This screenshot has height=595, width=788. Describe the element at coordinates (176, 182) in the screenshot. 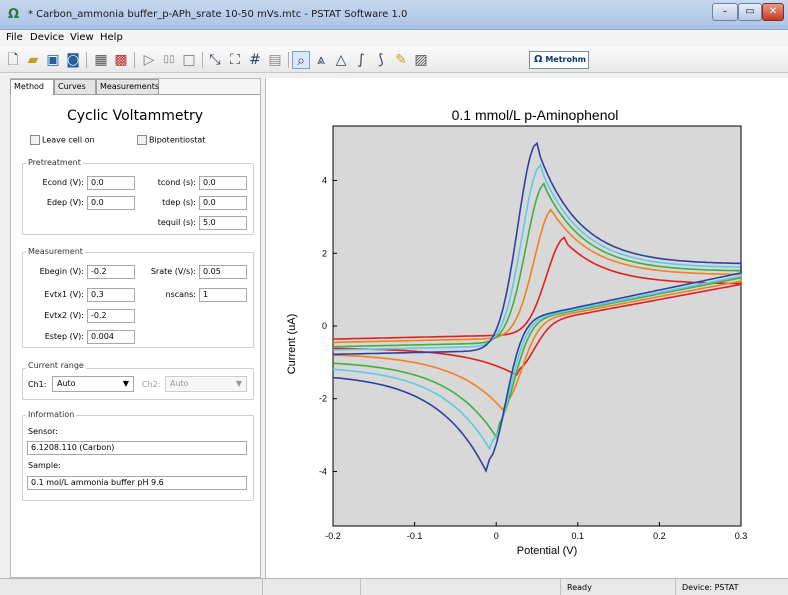

I see `tcond-label: tcond (s):` at that location.